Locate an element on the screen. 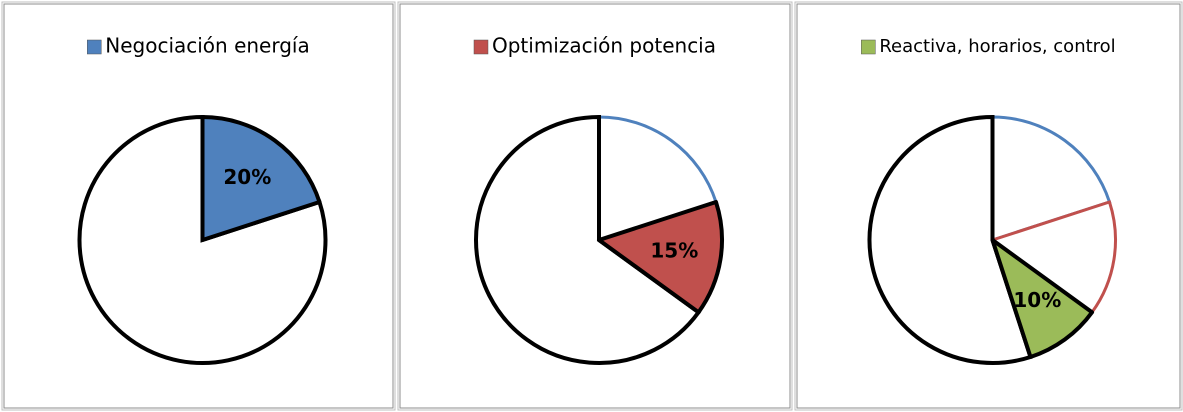 Image resolution: width=1183 pixels, height=412 pixels. legend-label: Optimización potencia is located at coordinates (604, 46).